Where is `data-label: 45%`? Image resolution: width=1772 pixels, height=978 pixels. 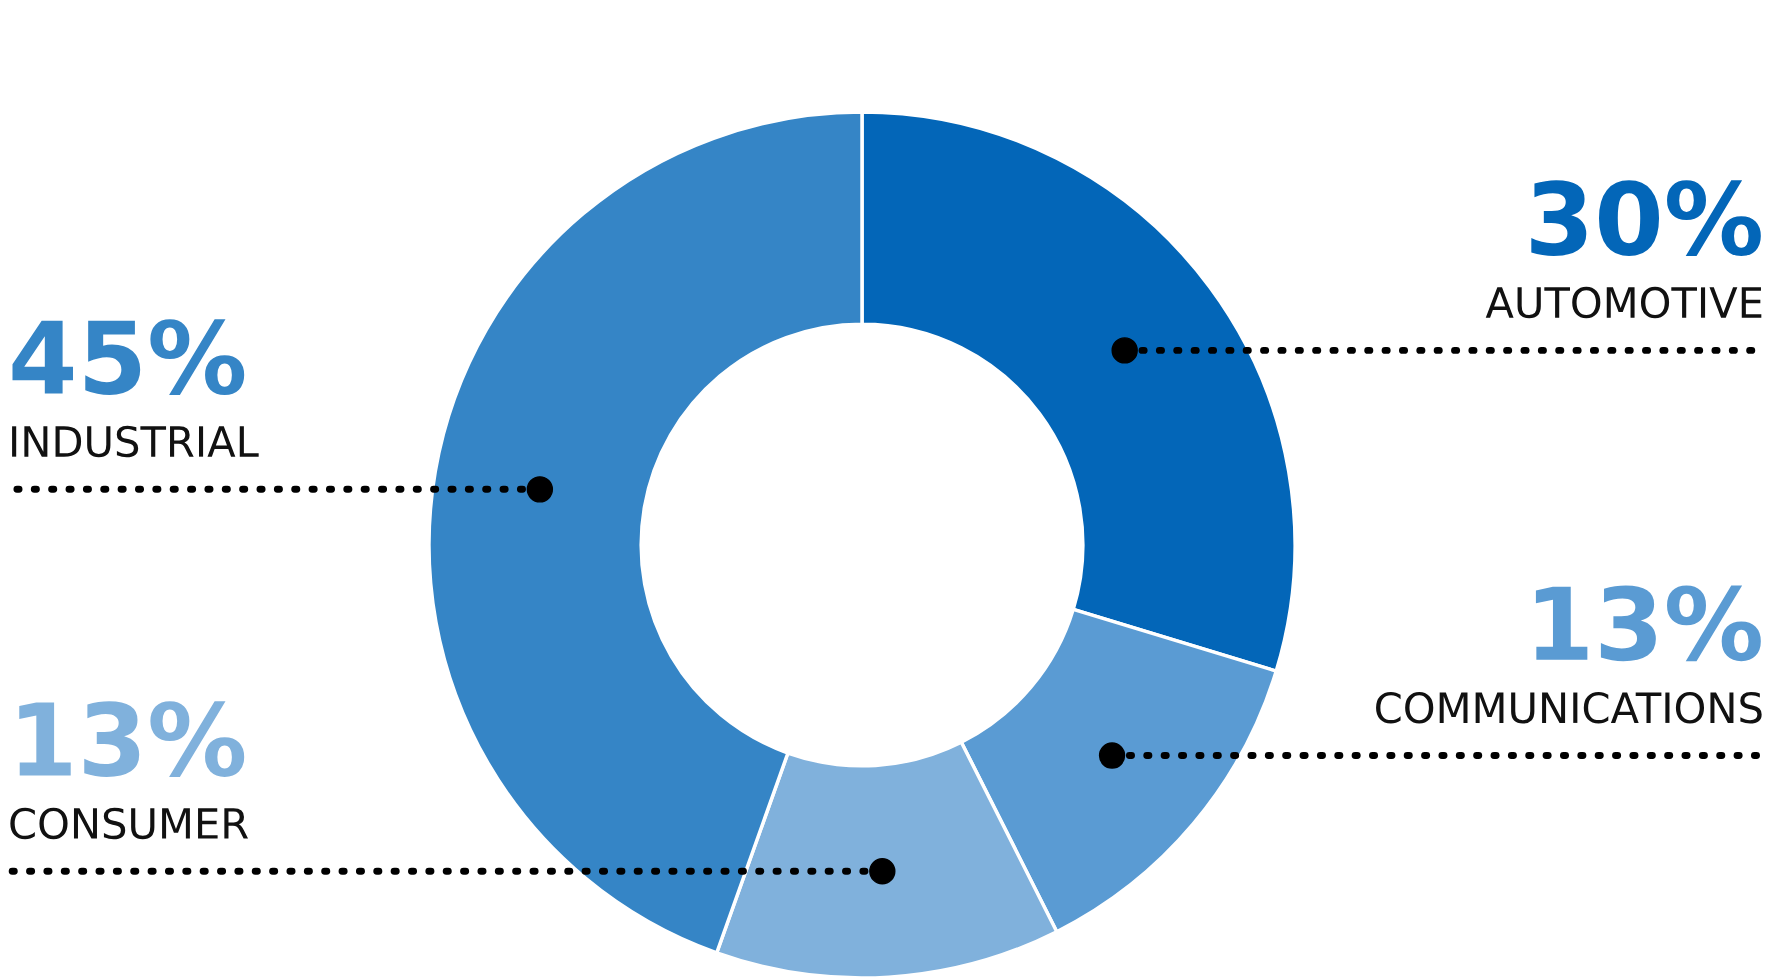
data-label: 45% is located at coordinates (128, 357).